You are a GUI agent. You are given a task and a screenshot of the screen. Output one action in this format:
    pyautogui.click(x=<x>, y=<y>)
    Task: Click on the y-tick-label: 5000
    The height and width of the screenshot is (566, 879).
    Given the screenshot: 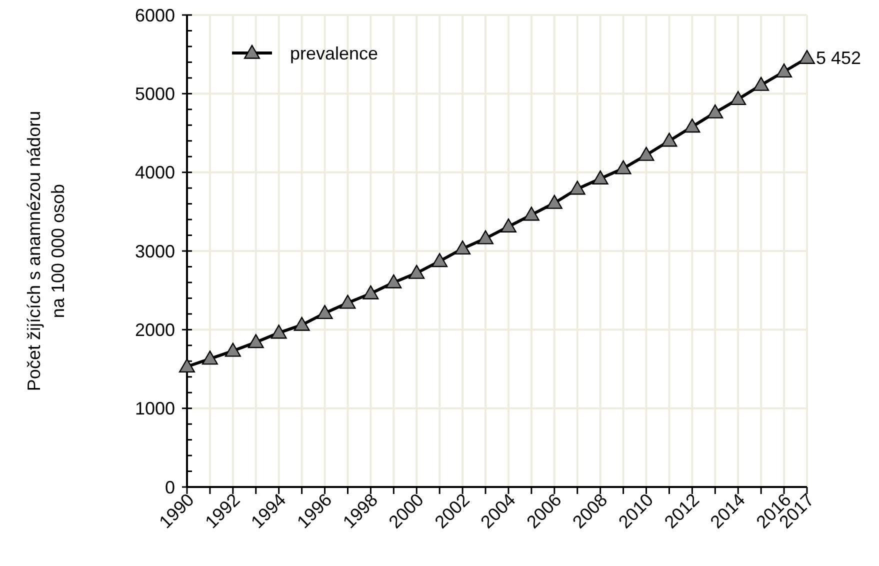 What is the action you would take?
    pyautogui.click(x=154, y=94)
    